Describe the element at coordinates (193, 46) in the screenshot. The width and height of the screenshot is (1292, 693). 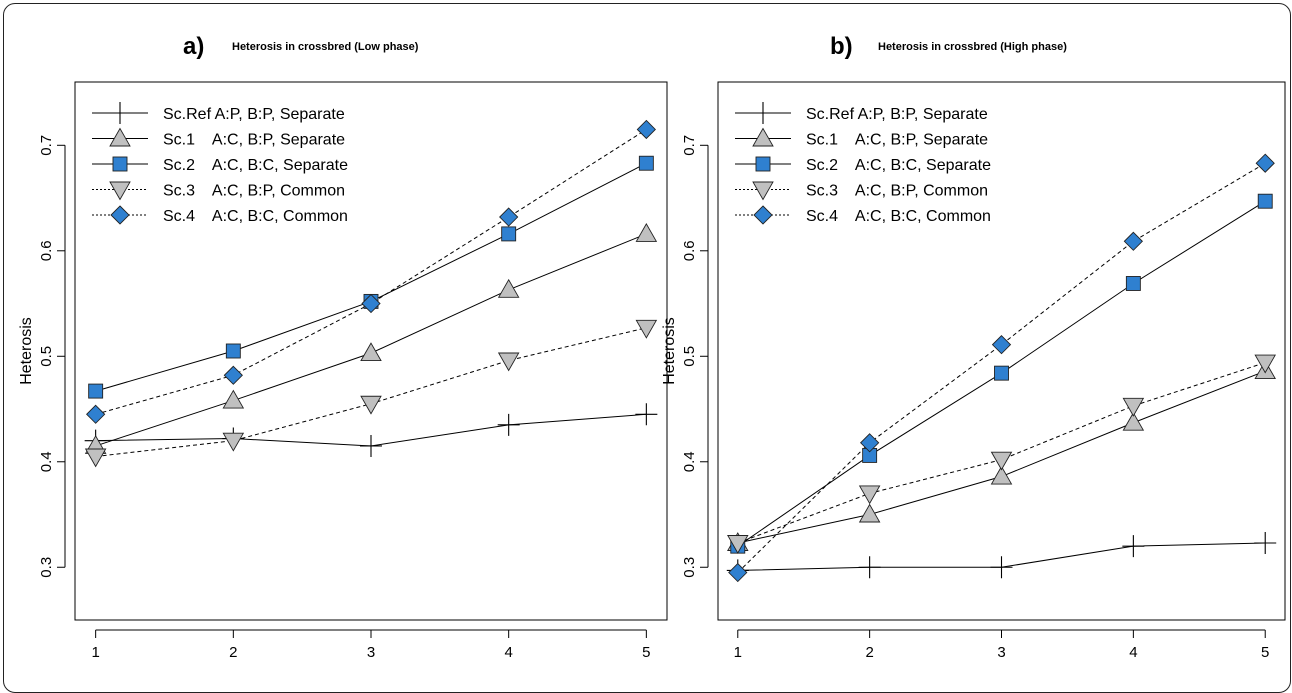
I see `panel-letter: a)` at that location.